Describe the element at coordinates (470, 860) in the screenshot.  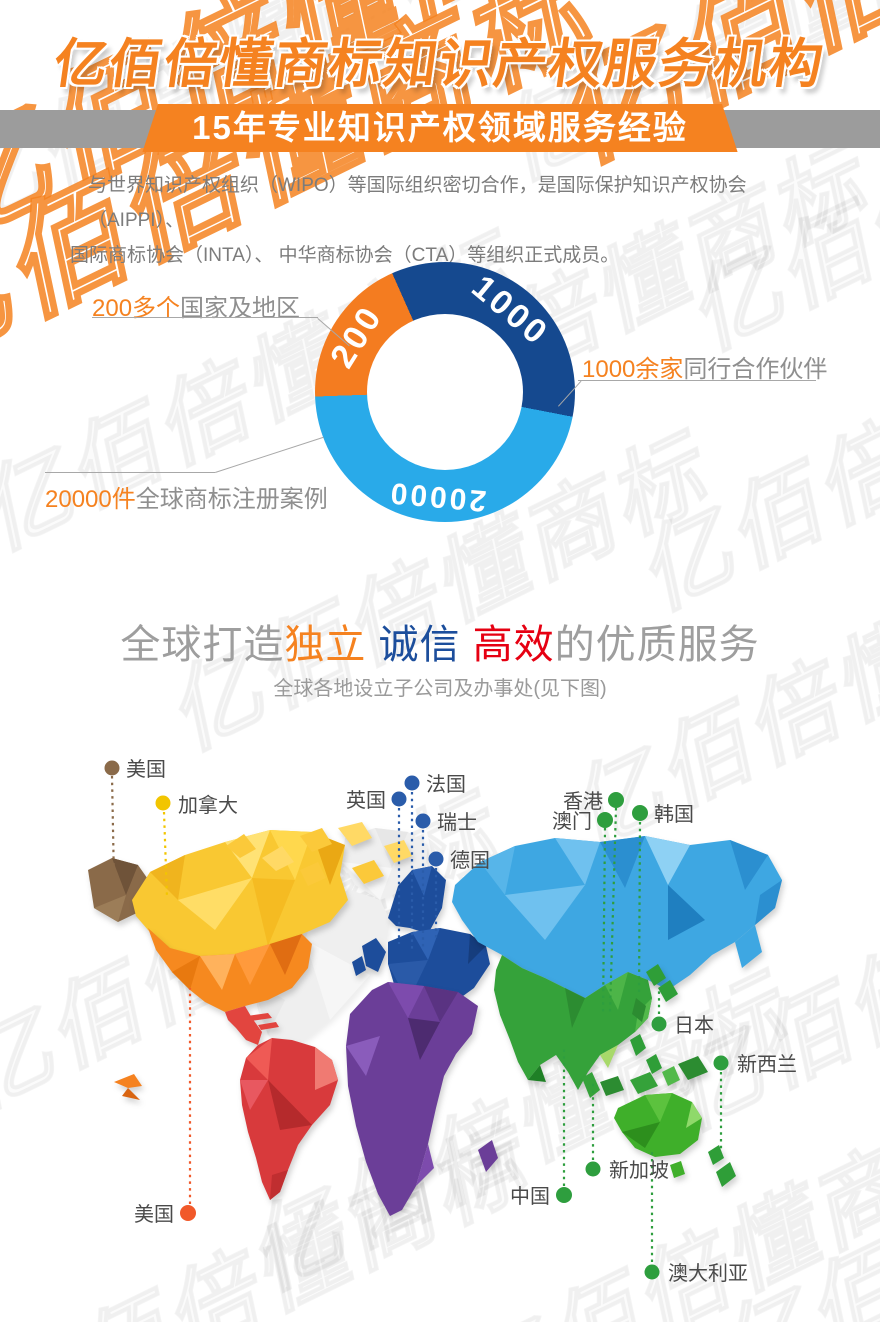
I see `label-germany: 德国` at that location.